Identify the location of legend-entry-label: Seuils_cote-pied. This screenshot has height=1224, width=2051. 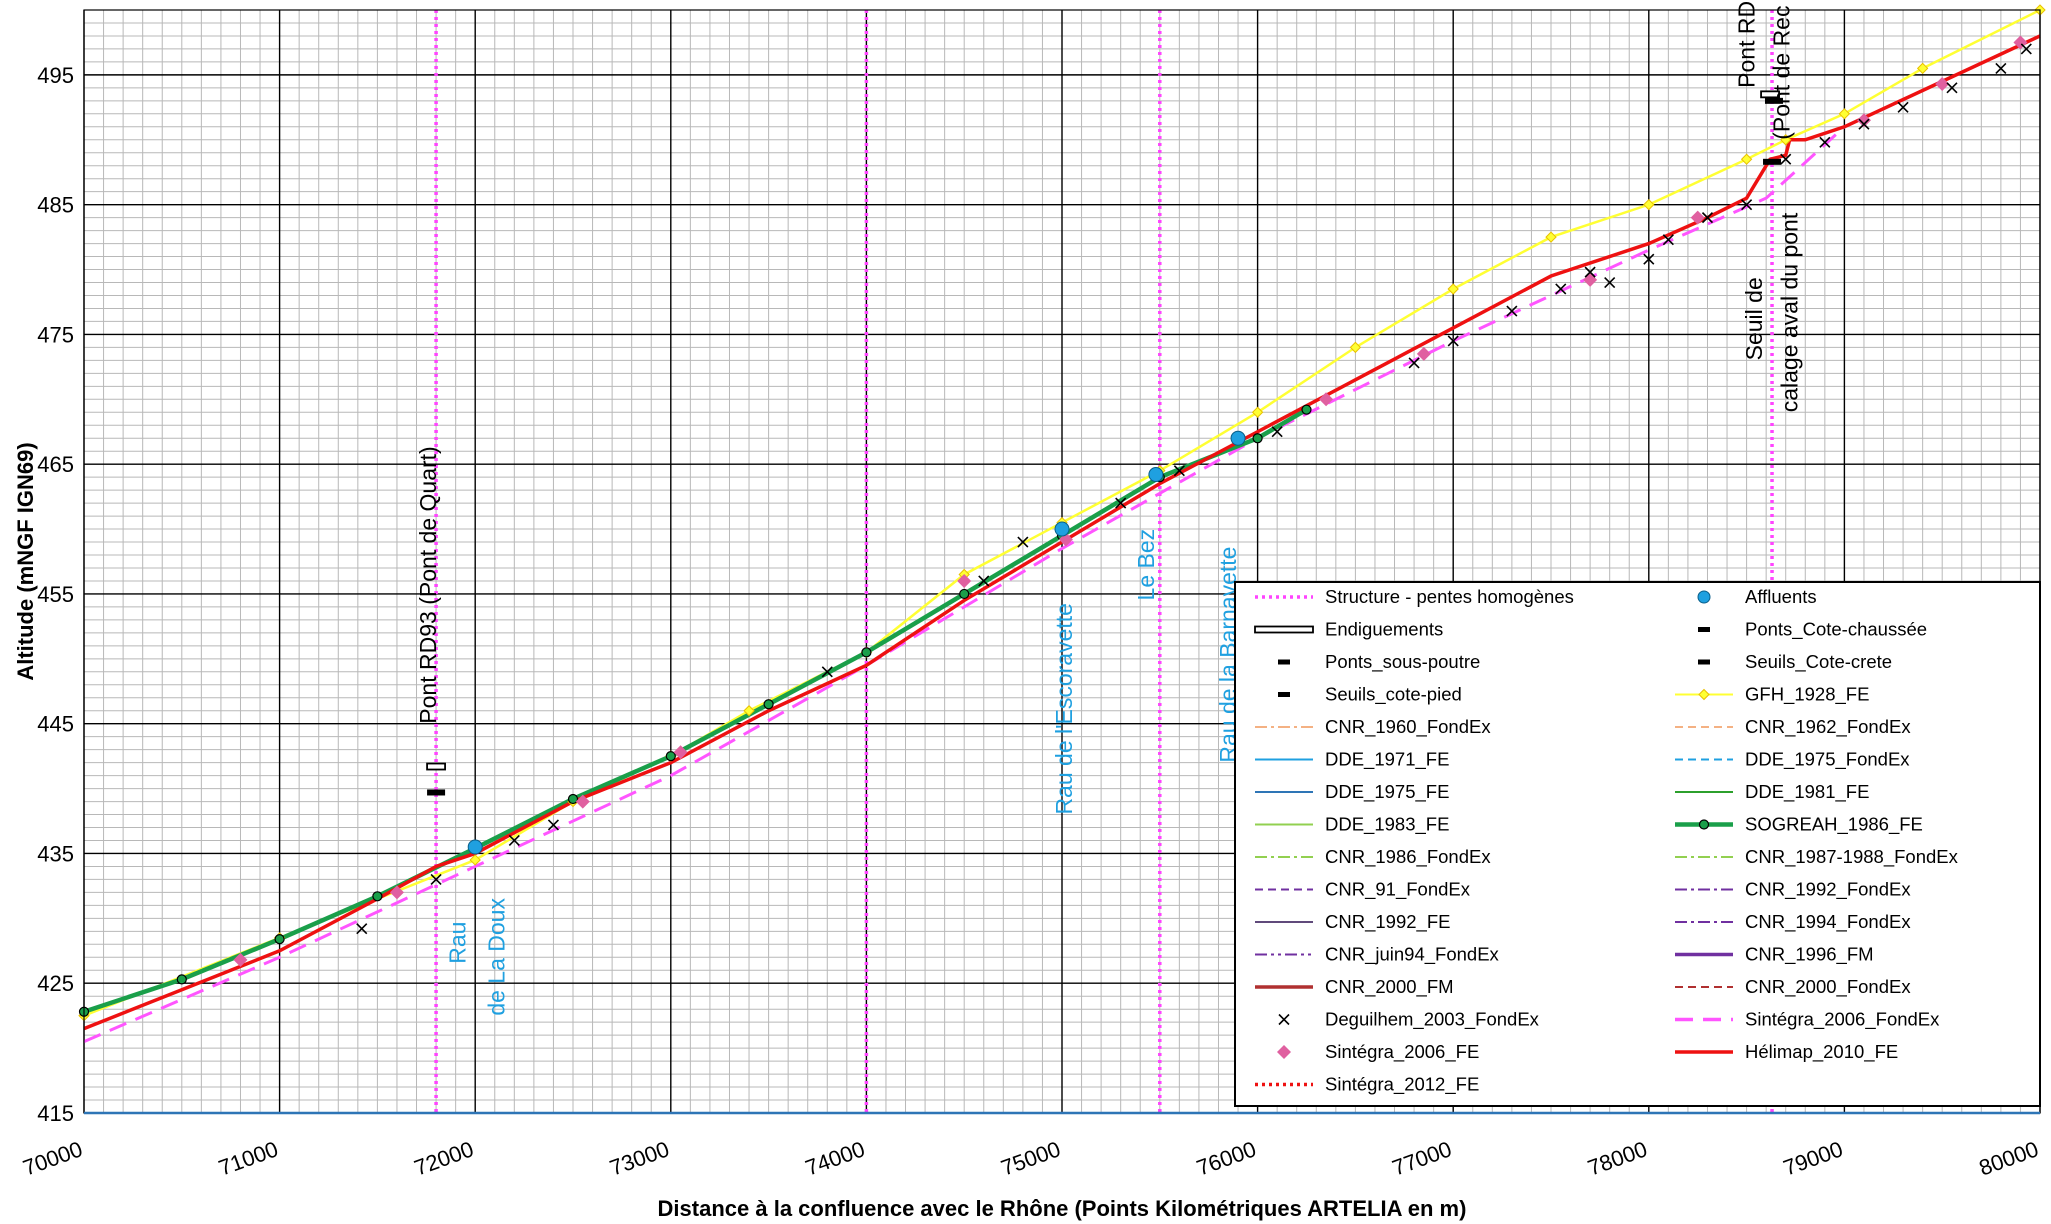
(1393, 695).